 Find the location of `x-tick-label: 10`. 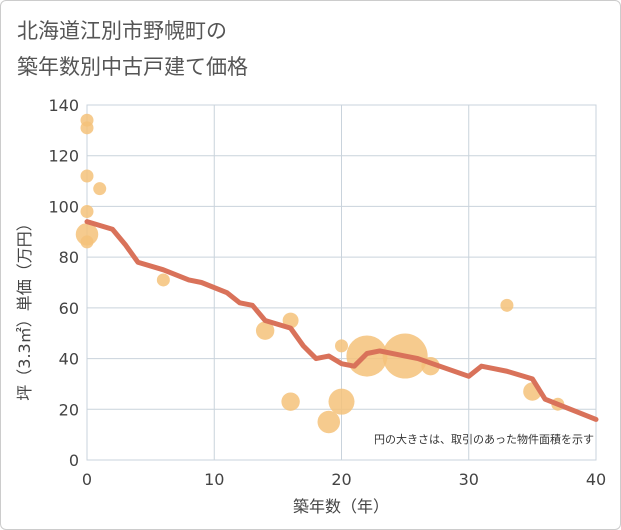

x-tick-label: 10 is located at coordinates (214, 479).